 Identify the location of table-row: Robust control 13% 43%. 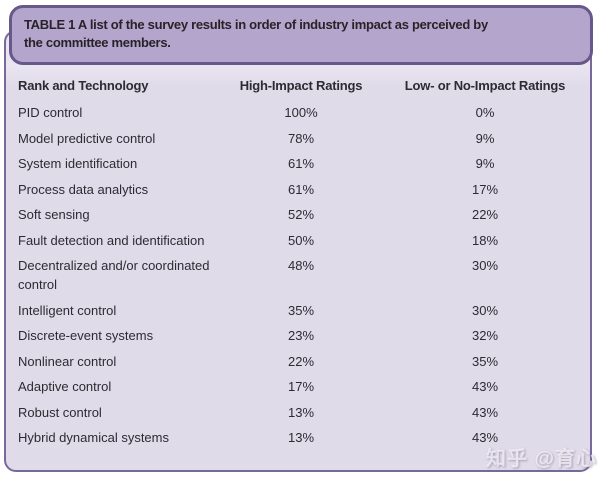
(301, 412).